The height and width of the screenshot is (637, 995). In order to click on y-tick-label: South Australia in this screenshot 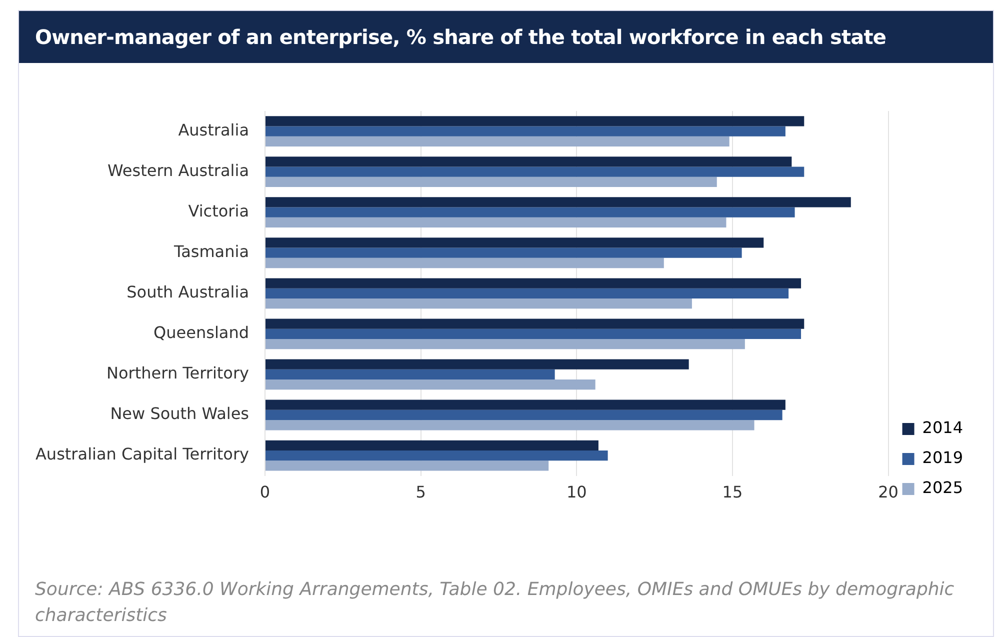, I will do `click(187, 292)`.